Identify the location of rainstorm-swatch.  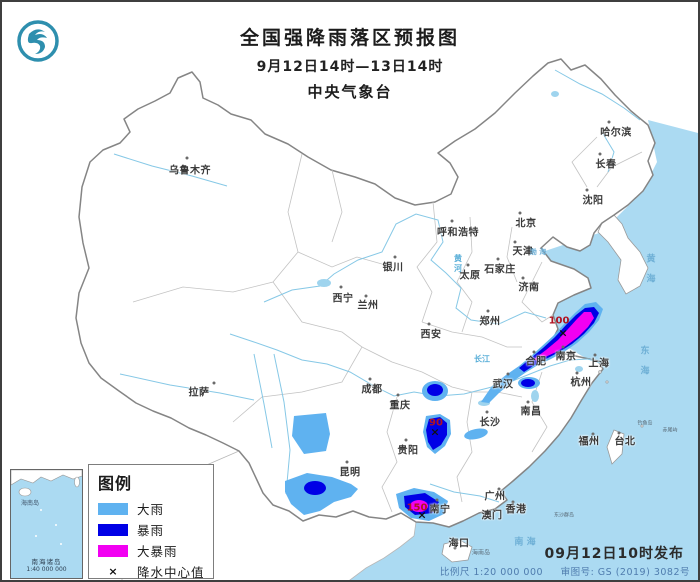
(113, 529).